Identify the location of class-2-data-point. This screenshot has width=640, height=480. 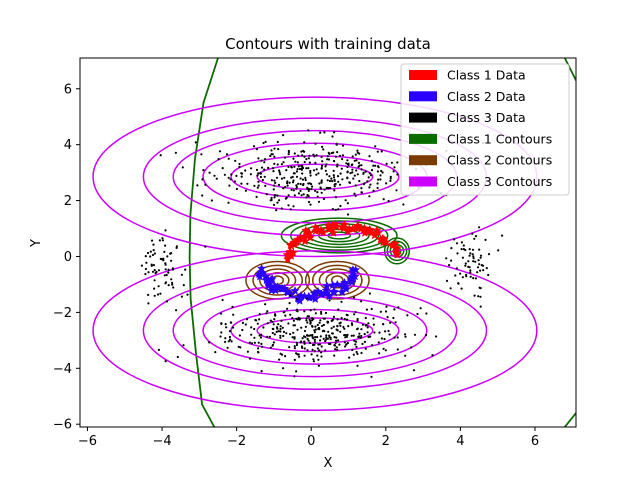
(282, 288).